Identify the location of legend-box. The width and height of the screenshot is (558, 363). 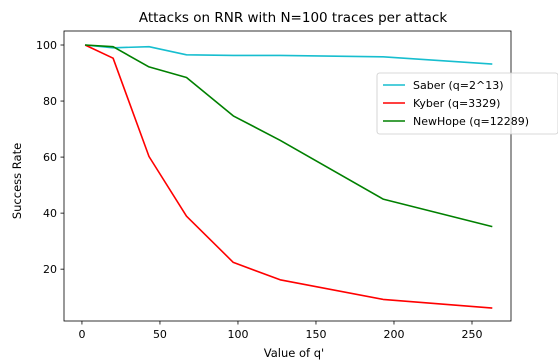
(467, 103).